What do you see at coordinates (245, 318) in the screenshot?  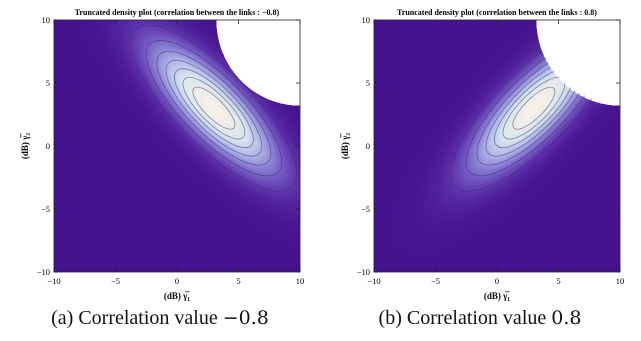 I see `caption-a-value: −0.8` at bounding box center [245, 318].